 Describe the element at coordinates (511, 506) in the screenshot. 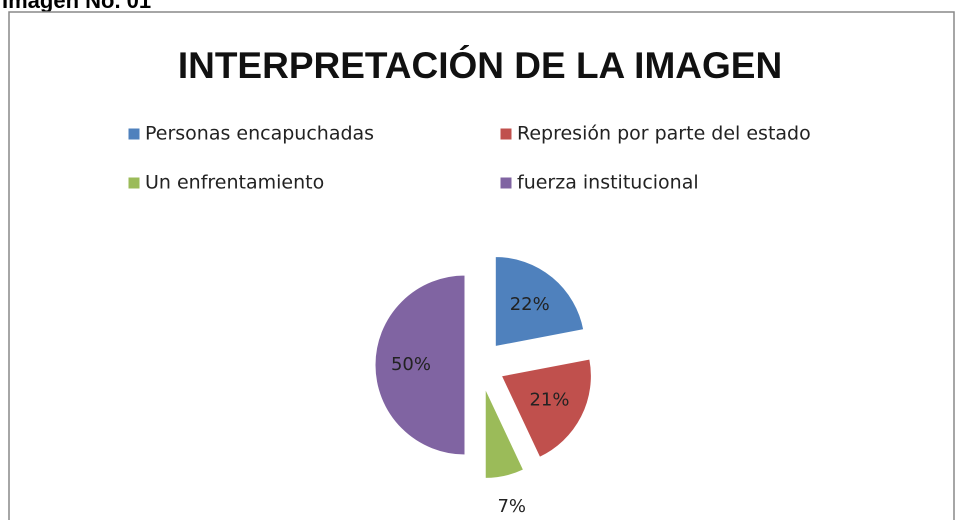

I see `data-label: 7%` at that location.